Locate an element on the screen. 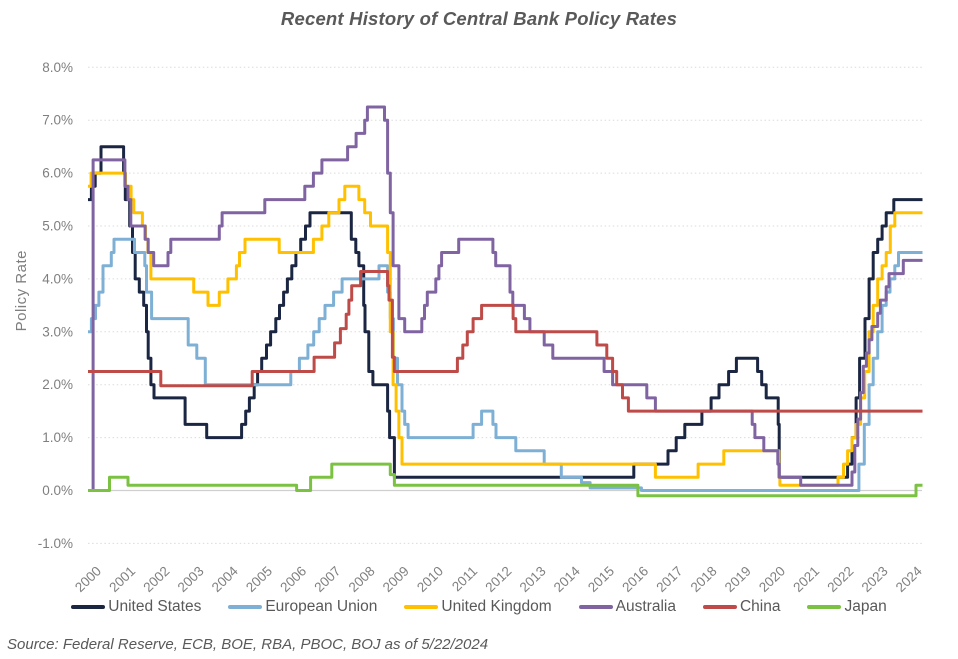 This screenshot has height=659, width=958. legend-item-united-kingdom: United Kingdom is located at coordinates (478, 607).